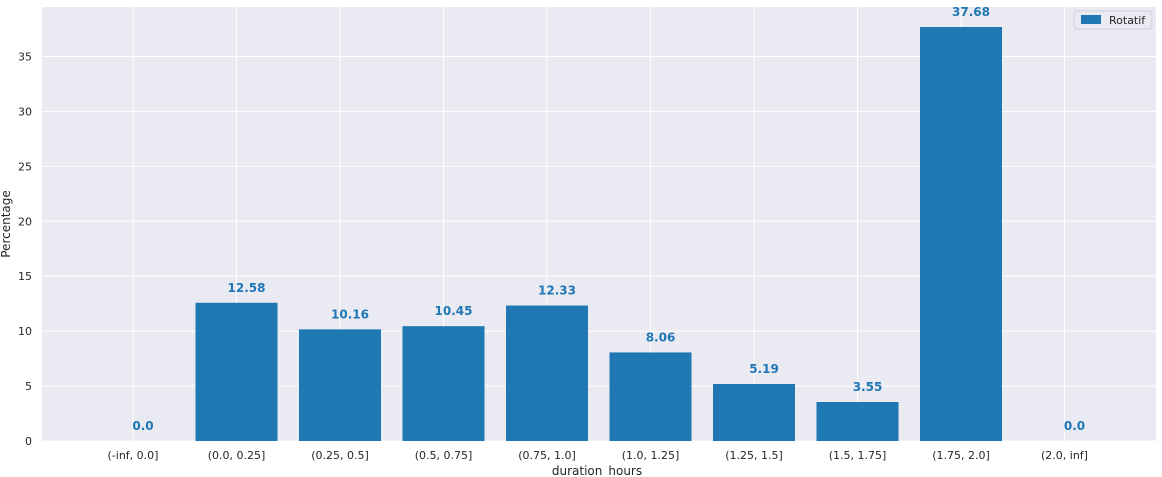 The width and height of the screenshot is (1162, 477). What do you see at coordinates (557, 291) in the screenshot?
I see `bar-data-label: 12.33` at bounding box center [557, 291].